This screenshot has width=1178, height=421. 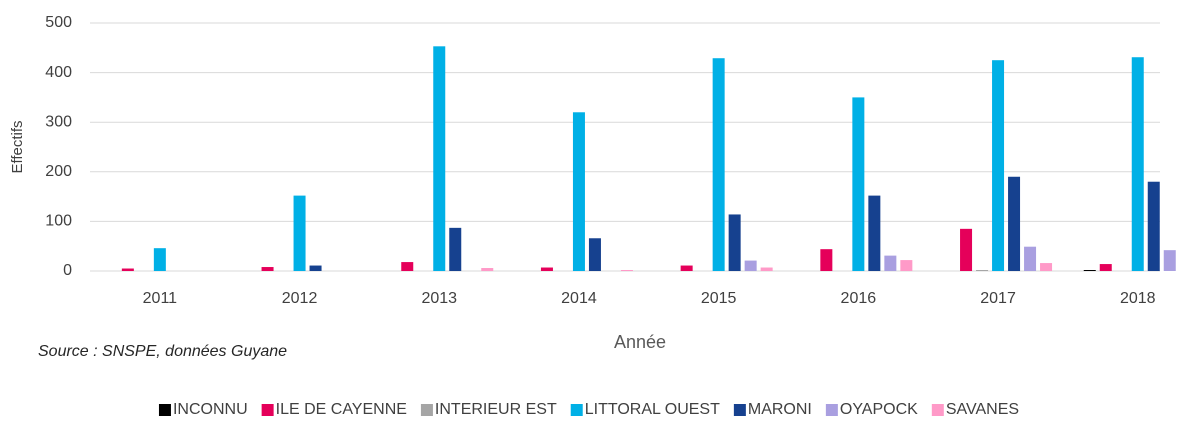 What do you see at coordinates (17, 146) in the screenshot?
I see `y-axis-label: Effectifs` at bounding box center [17, 146].